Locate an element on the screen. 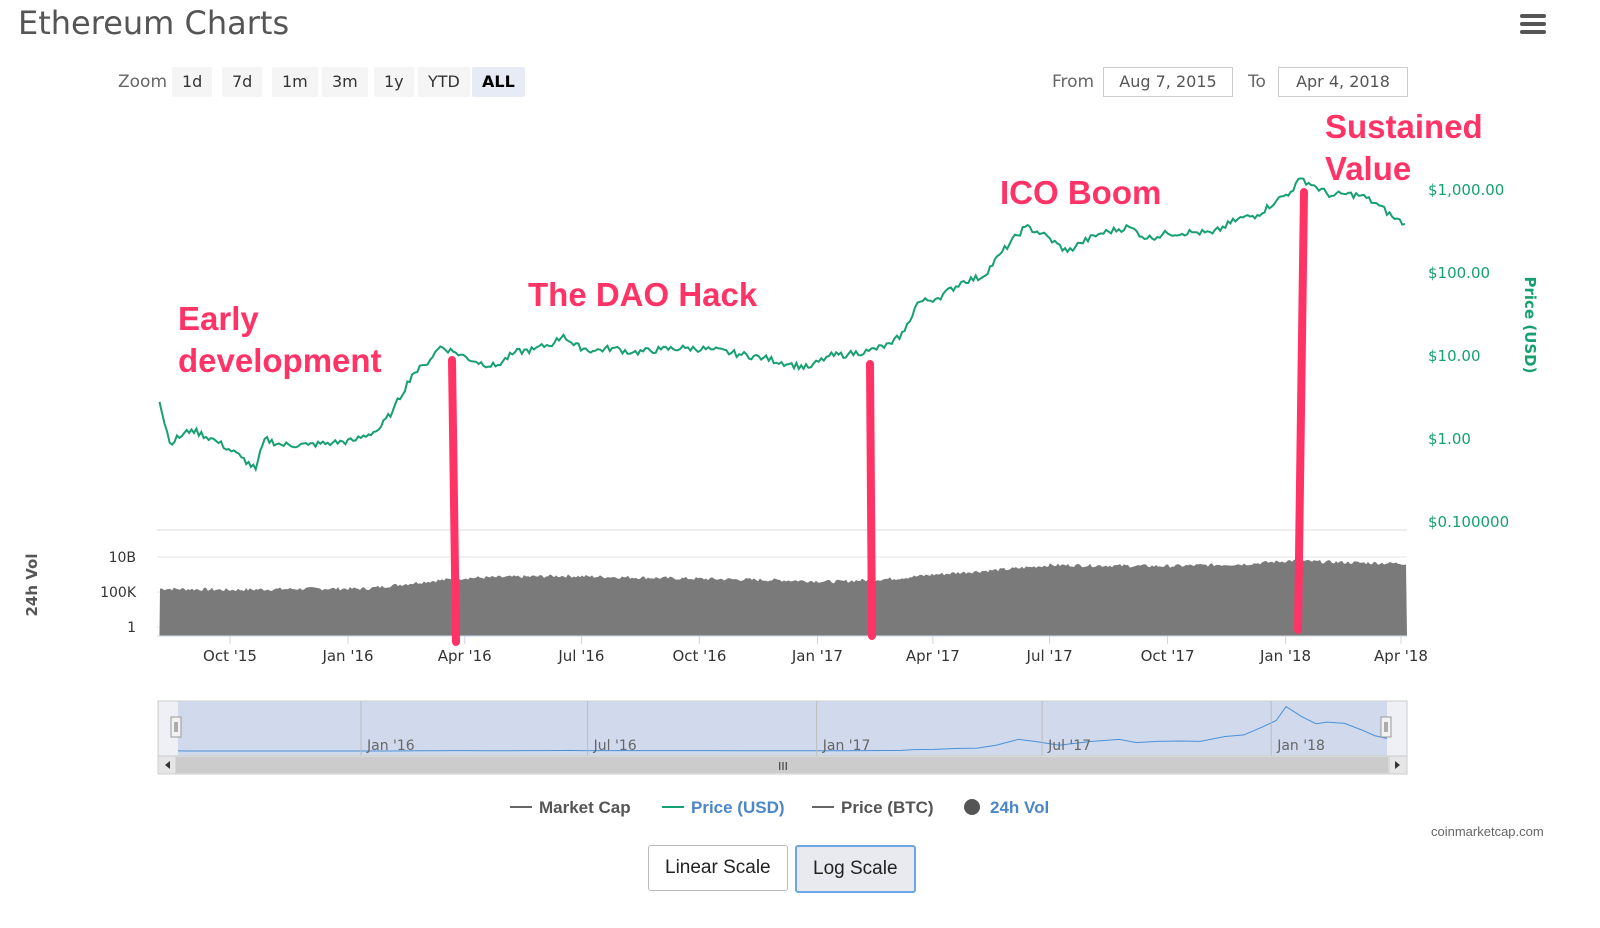 Image resolution: width=1600 pixels, height=928 pixels. x-axis-tick-label: Jan '17 is located at coordinates (817, 656).